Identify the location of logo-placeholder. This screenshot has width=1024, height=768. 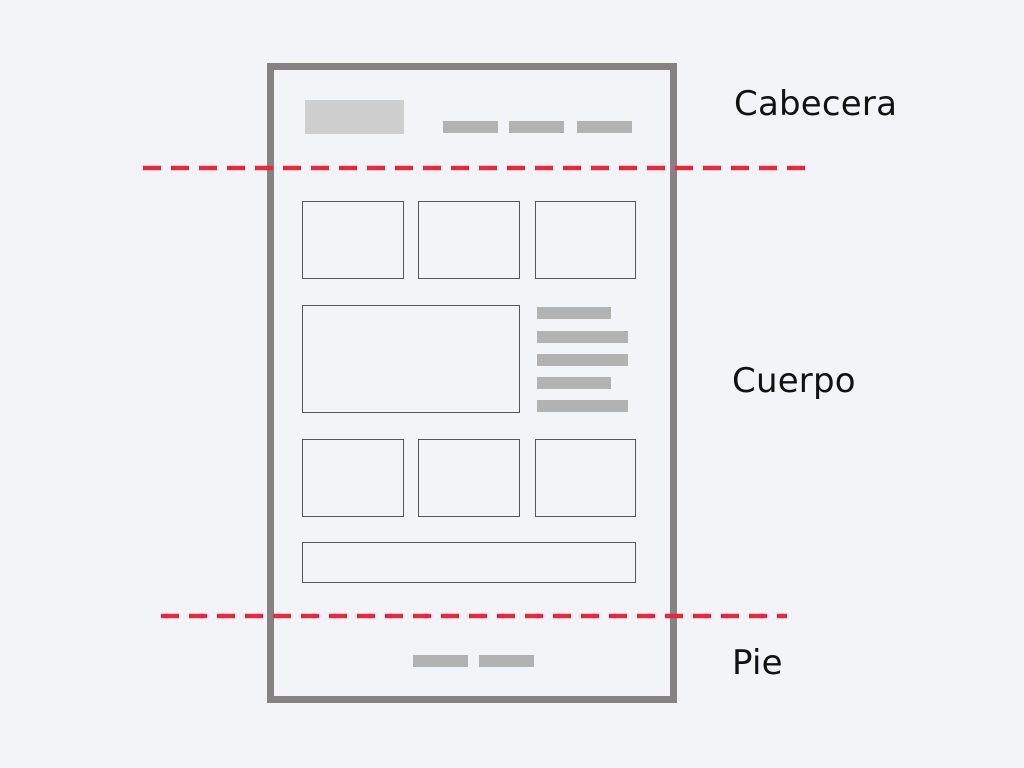
(354, 117).